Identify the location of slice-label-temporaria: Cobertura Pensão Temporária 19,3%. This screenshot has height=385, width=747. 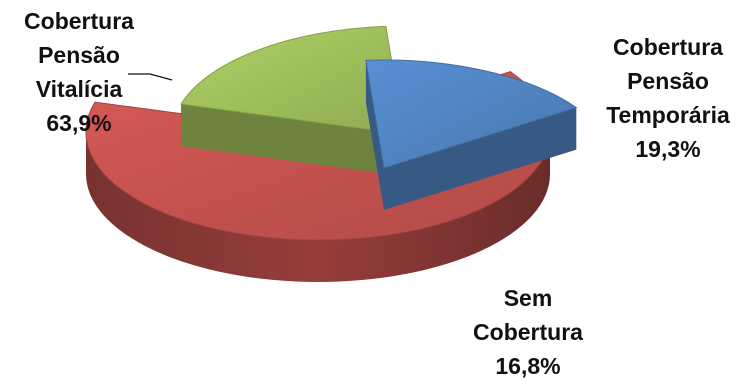
(668, 98).